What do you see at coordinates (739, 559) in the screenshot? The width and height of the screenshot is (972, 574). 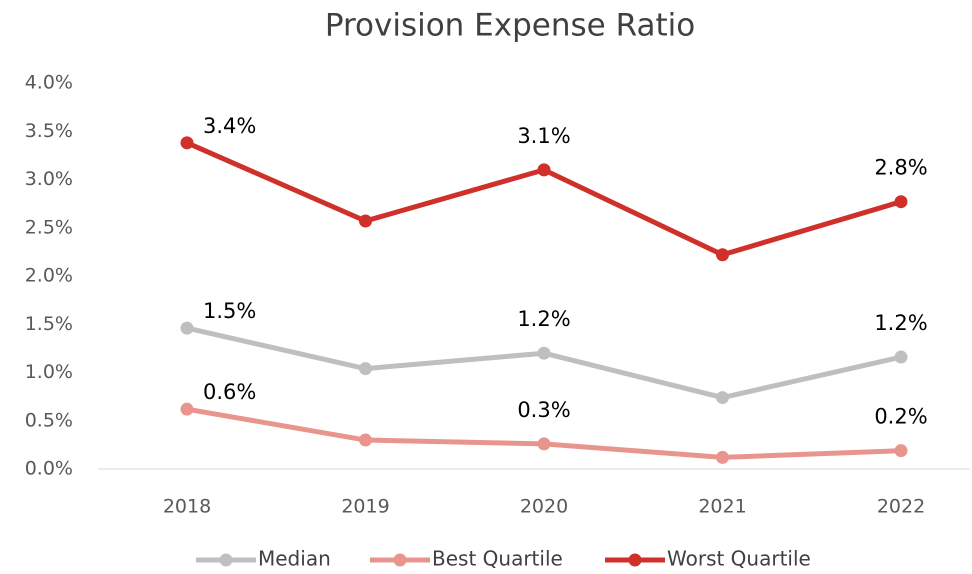 I see `legend-label: Worst Quartile` at bounding box center [739, 559].